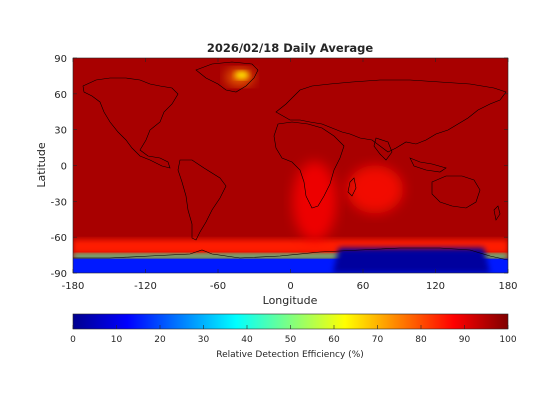  Describe the element at coordinates (227, 77) in the screenshot. I see `coastline-greenland` at that location.